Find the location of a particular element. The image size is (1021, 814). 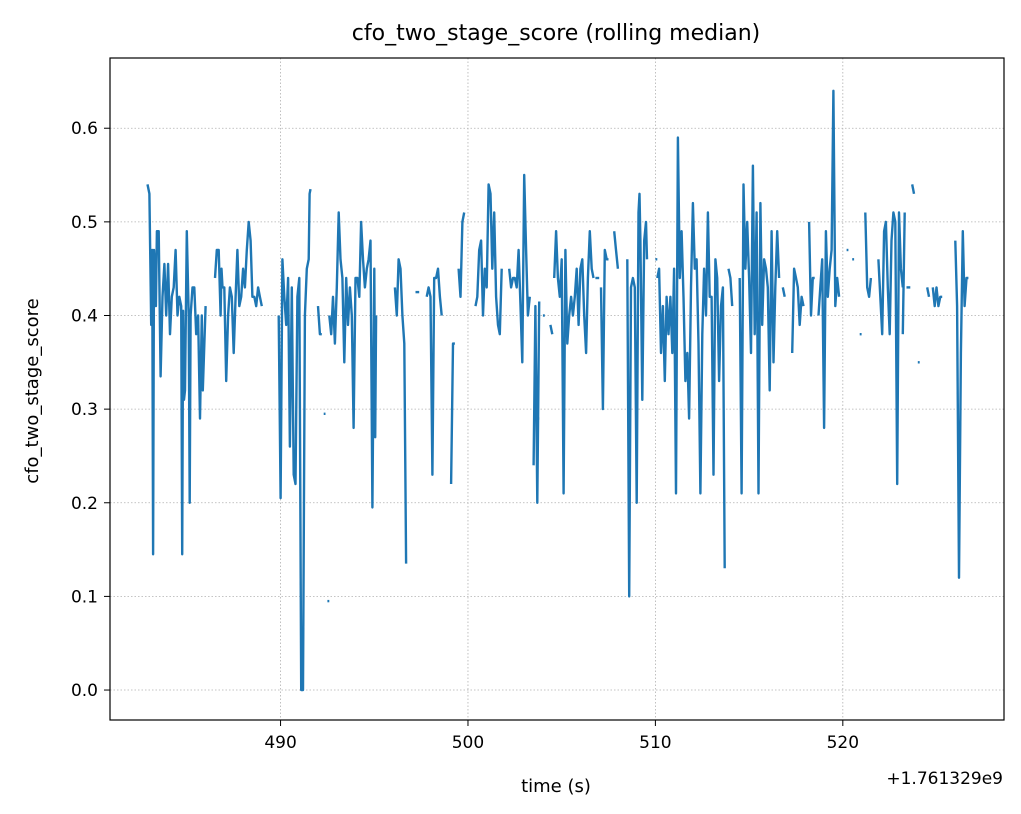

x-tick-label: 510 is located at coordinates (655, 743).